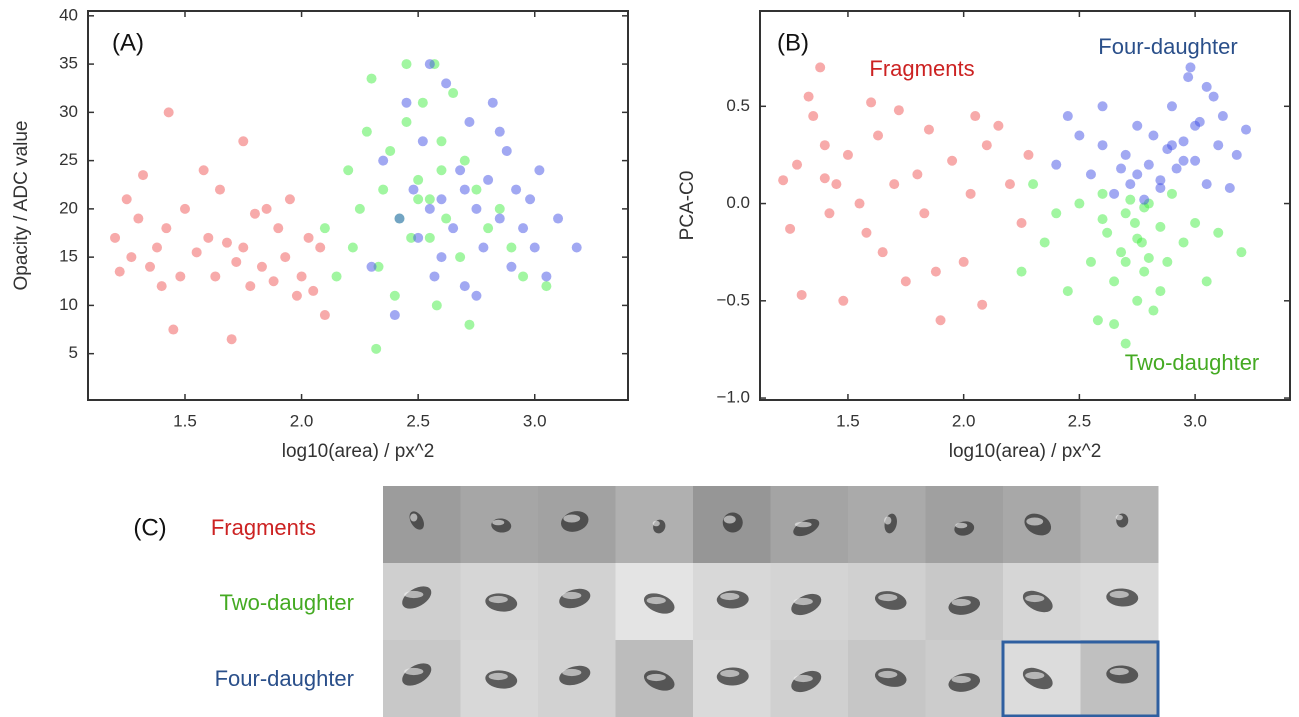 The width and height of the screenshot is (1299, 717). Describe the element at coordinates (68, 304) in the screenshot. I see `y-tick-label: 10` at that location.